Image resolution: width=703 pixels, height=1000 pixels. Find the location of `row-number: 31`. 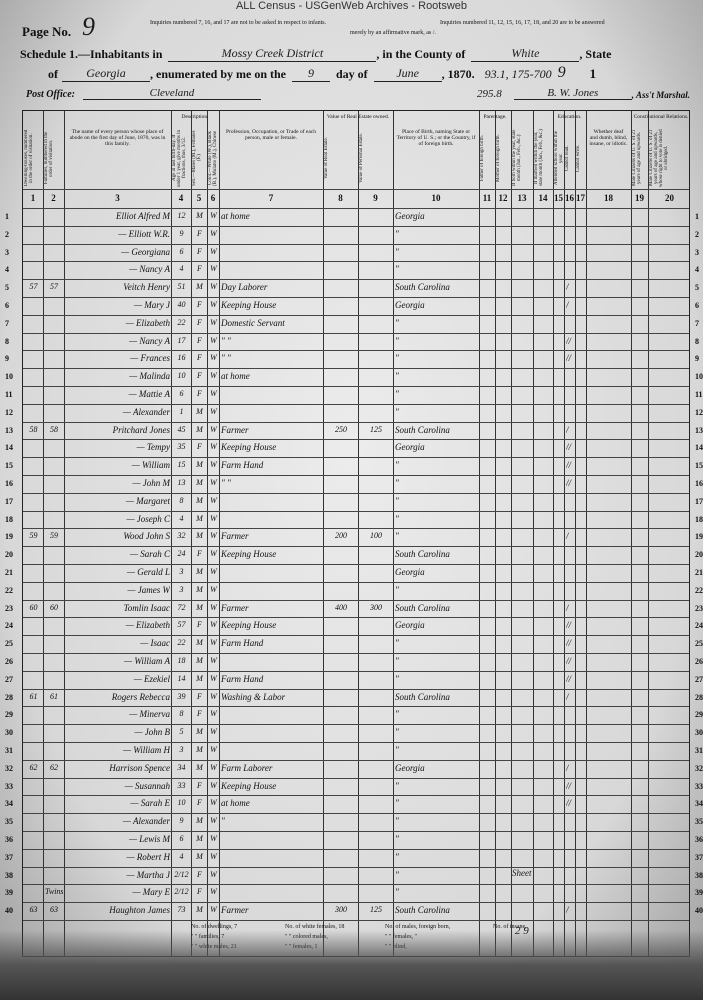

row-number: 31 is located at coordinates (699, 750).